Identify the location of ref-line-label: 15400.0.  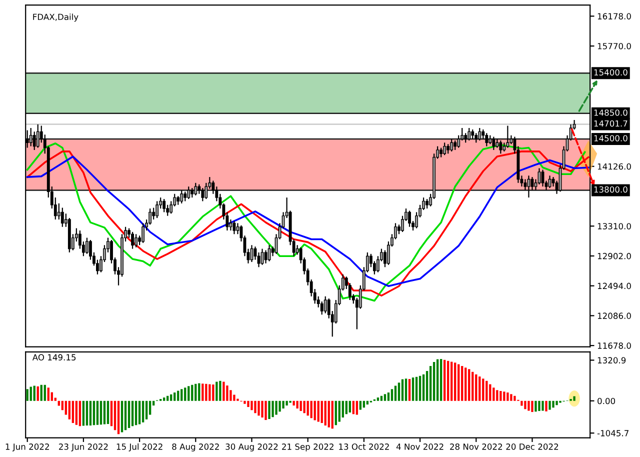
(611, 72).